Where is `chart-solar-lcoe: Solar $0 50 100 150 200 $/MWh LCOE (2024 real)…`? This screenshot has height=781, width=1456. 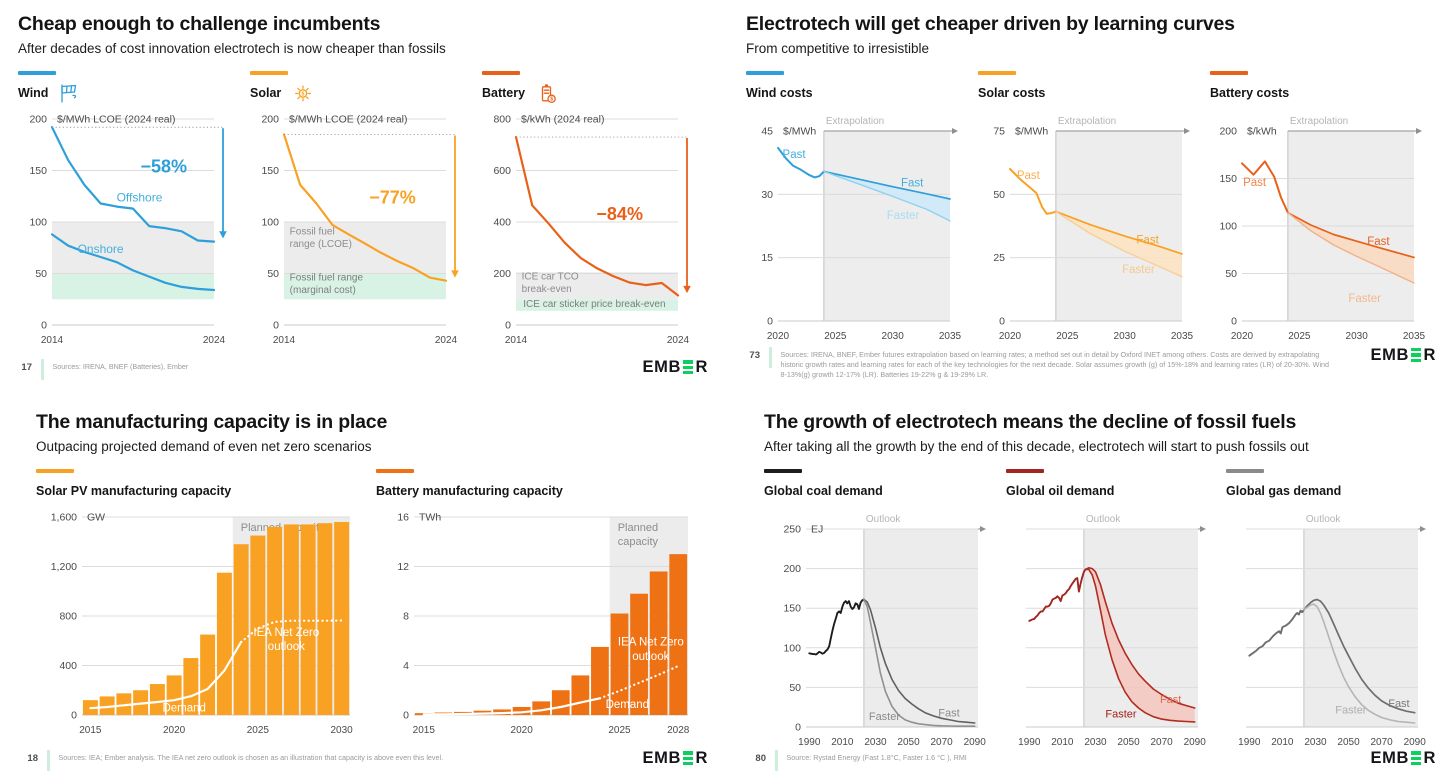
chart-solar-lcoe: Solar $0 50 100 150 200 $/MWh LCOE (2024 real)… is located at coordinates (359, 211).